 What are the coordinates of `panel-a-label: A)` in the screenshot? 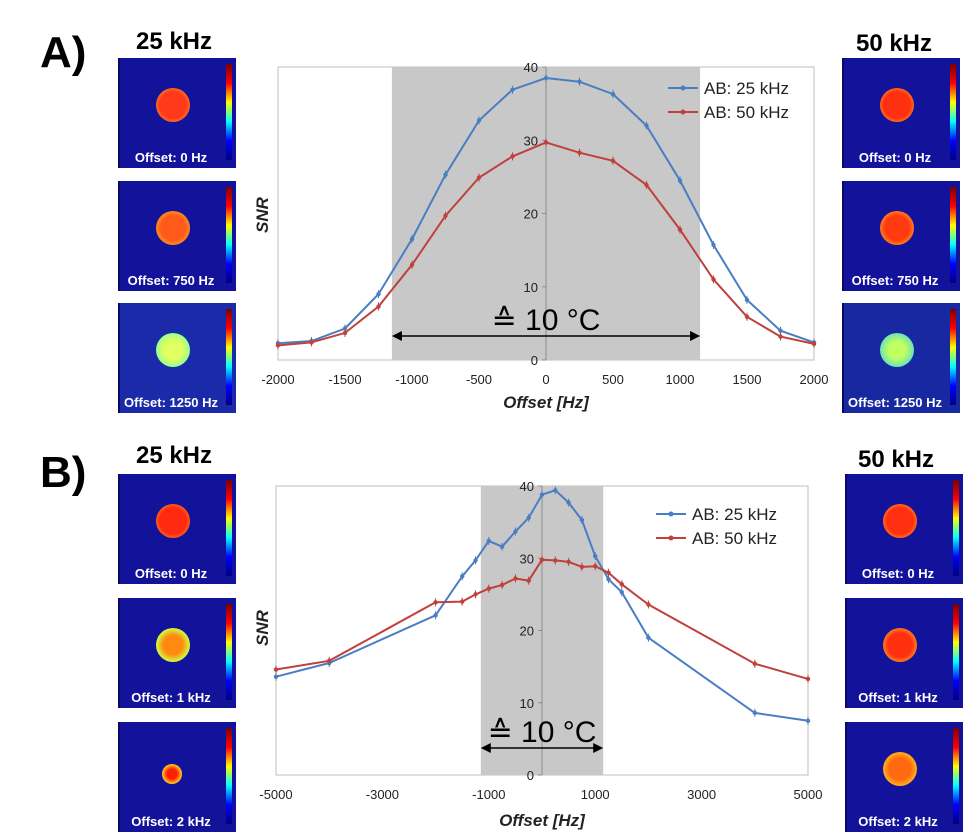 It's located at (63, 52).